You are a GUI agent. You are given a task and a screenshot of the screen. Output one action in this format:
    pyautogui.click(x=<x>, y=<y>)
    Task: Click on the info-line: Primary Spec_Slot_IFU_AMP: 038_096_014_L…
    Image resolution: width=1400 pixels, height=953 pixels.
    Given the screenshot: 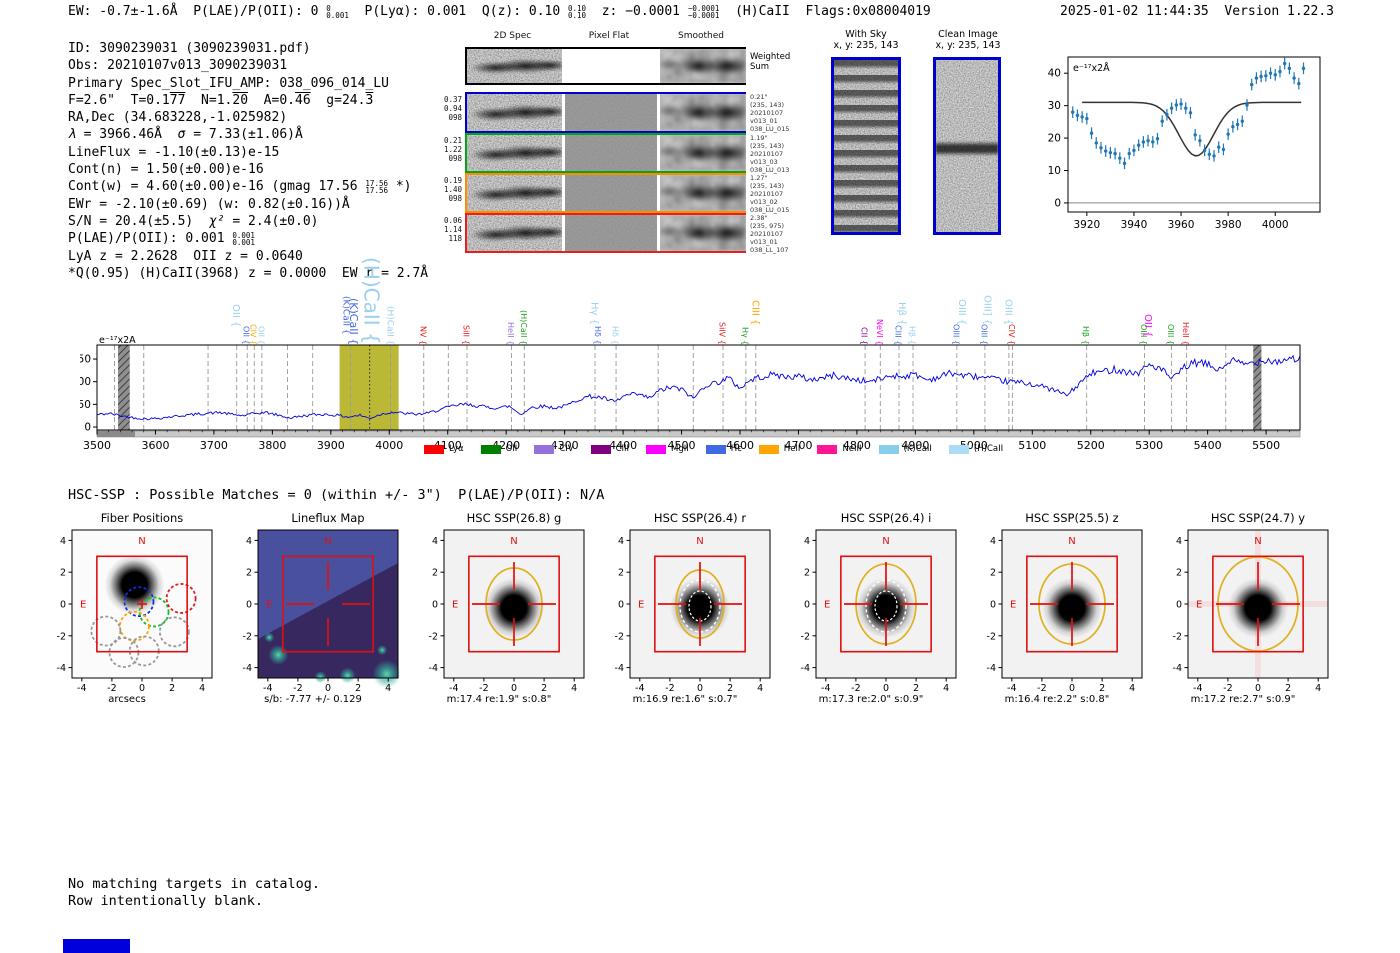 What is the action you would take?
    pyautogui.click(x=248, y=83)
    